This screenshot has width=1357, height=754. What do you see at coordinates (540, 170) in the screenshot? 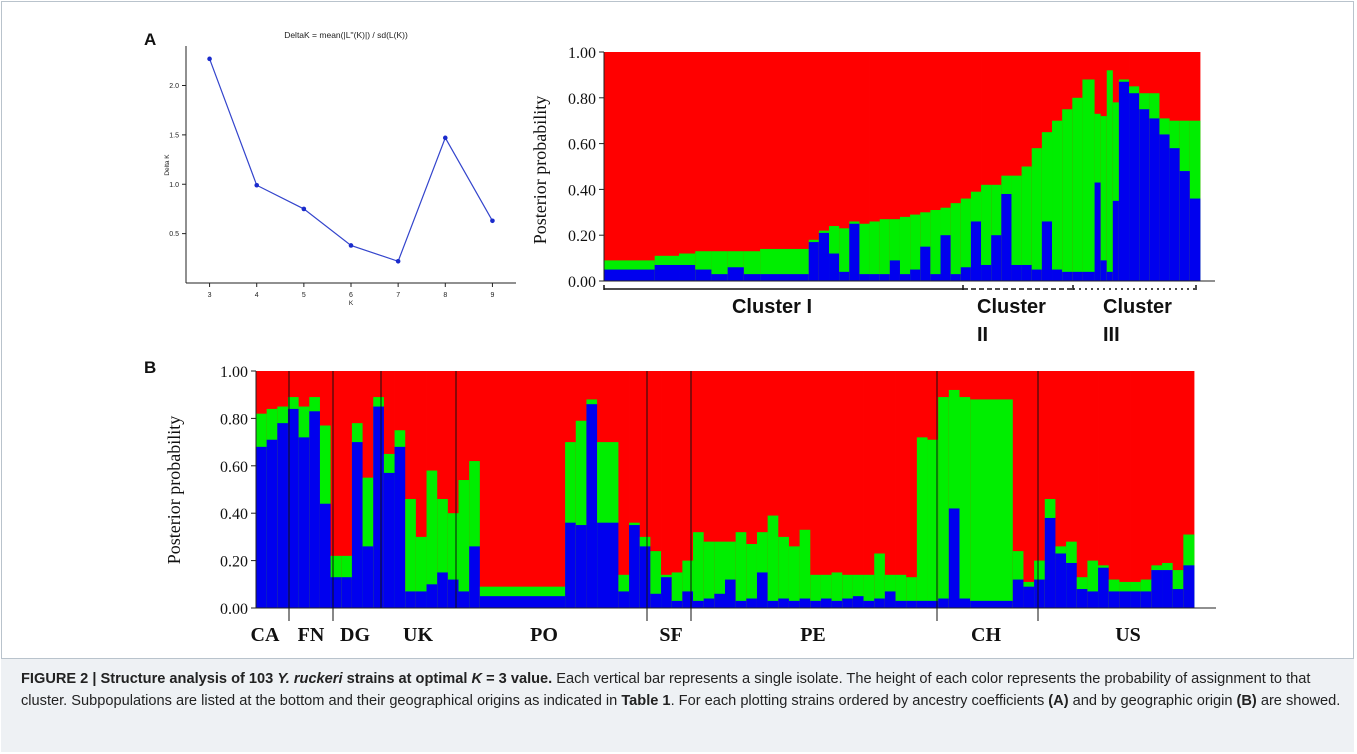
I see `structure-a-y-axis-label: Posterior probability` at bounding box center [540, 170].